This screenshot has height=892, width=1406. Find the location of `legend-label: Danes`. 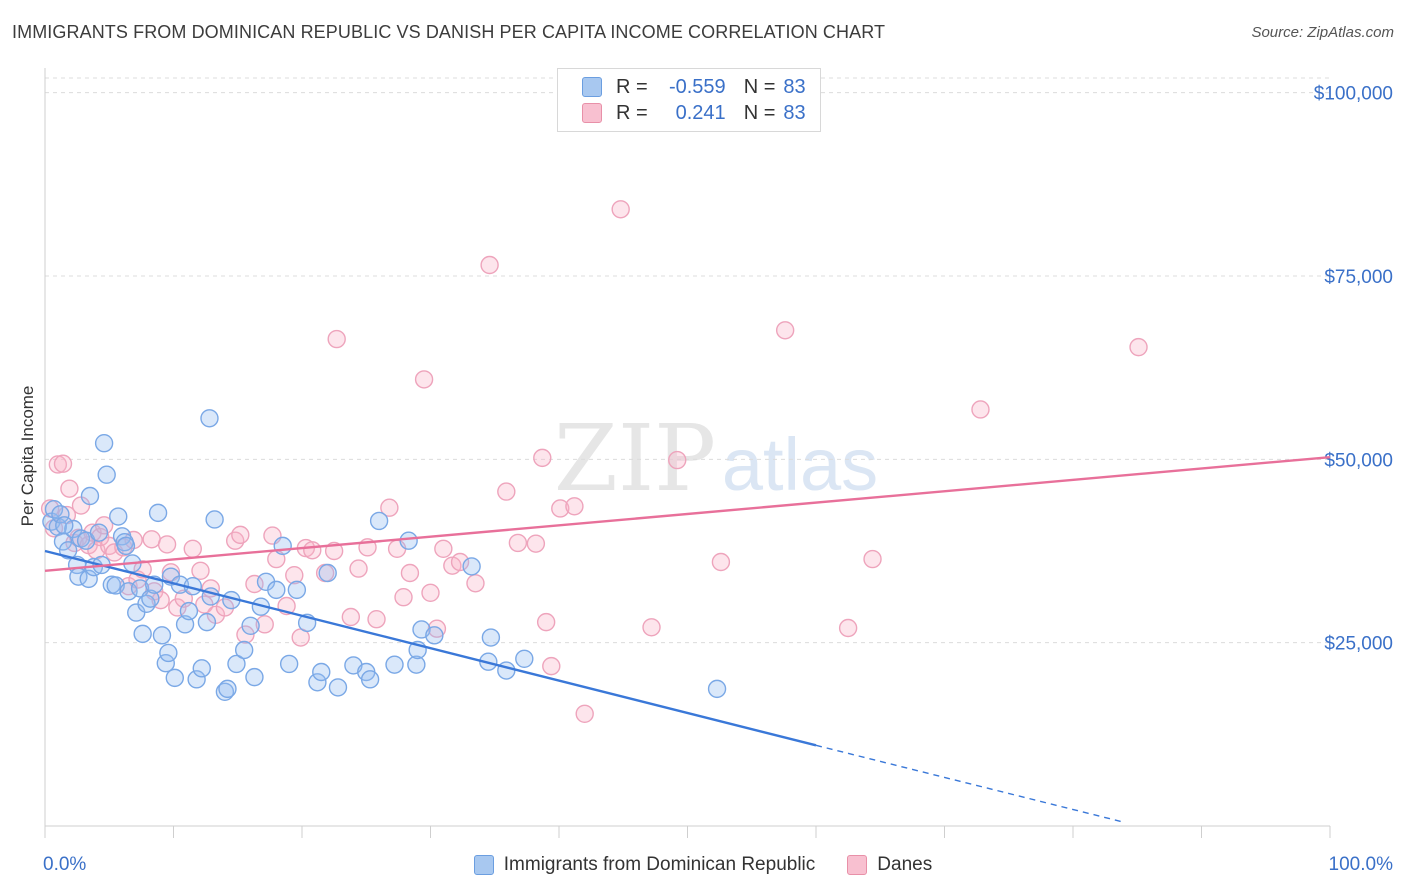

legend-label: Danes is located at coordinates (905, 864).